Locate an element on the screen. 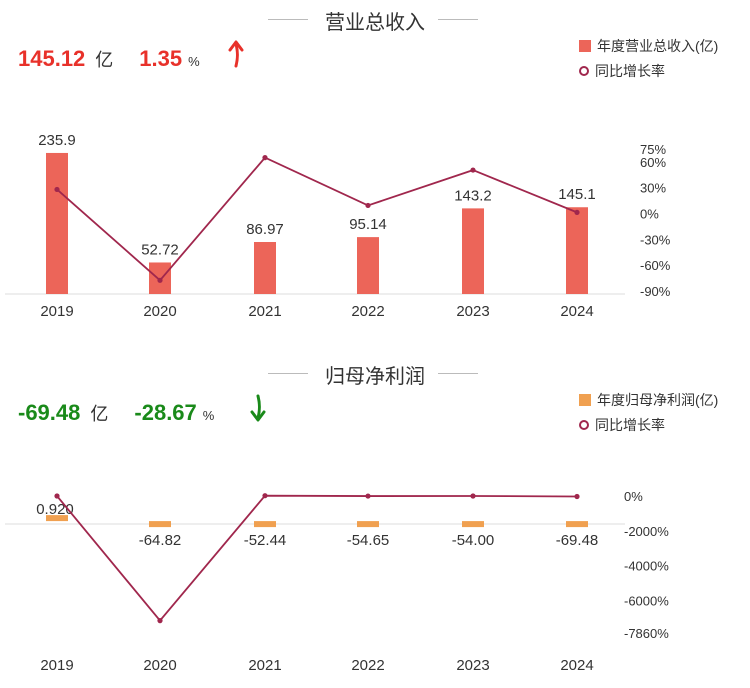  chart1-bar-label: 95.14 is located at coordinates (368, 224).